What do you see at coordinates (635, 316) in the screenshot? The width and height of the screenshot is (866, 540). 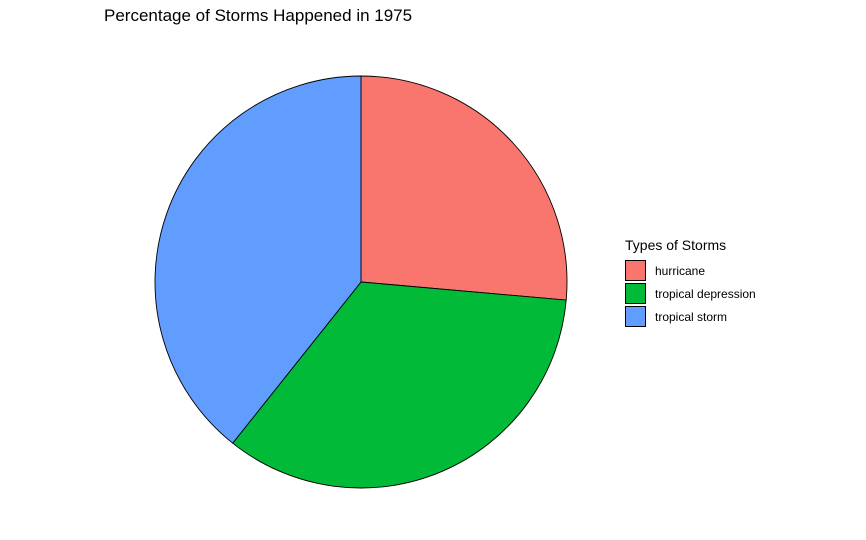 I see `legend-key-tropical-storm` at bounding box center [635, 316].